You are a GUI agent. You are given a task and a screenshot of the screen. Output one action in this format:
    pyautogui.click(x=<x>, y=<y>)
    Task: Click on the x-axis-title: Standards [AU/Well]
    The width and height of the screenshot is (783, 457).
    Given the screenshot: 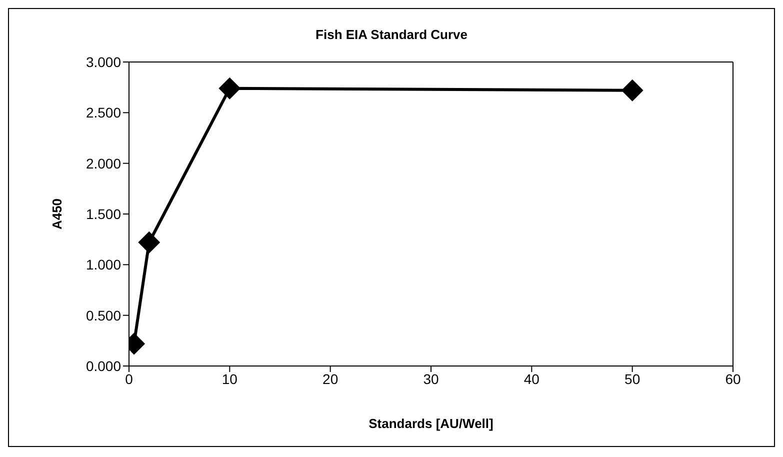 What is the action you would take?
    pyautogui.click(x=431, y=423)
    